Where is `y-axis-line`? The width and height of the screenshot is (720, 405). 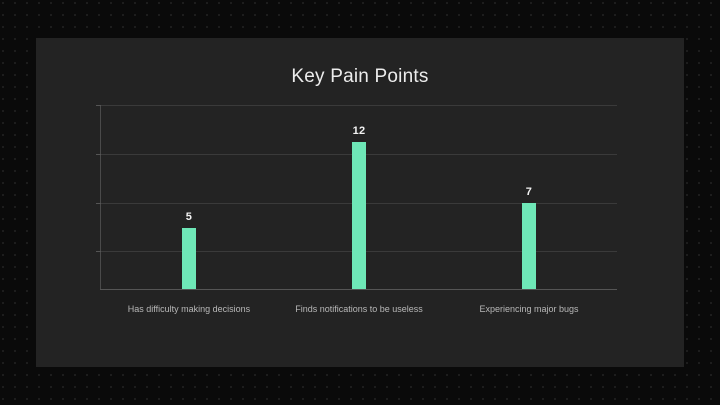
y-axis-line is located at coordinates (100, 197).